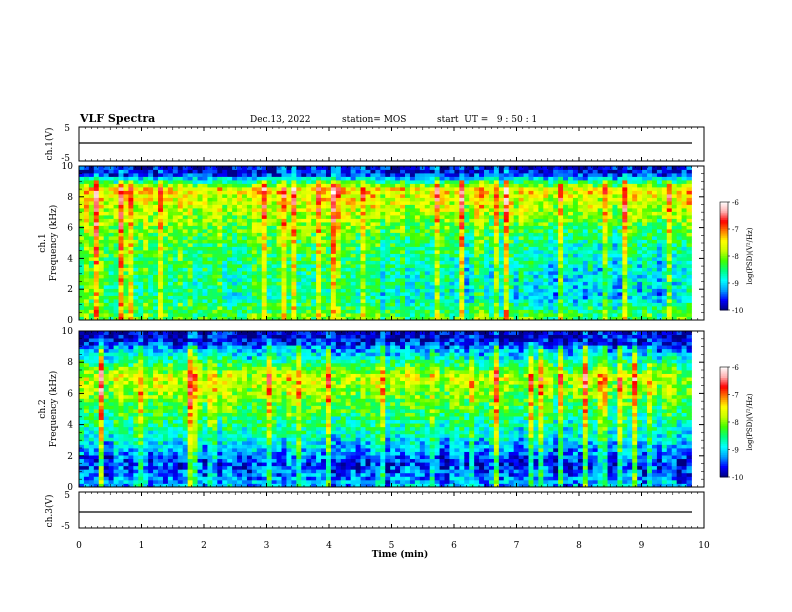  What do you see at coordinates (280, 120) in the screenshot?
I see `header-date: Dec.13, 2022` at bounding box center [280, 120].